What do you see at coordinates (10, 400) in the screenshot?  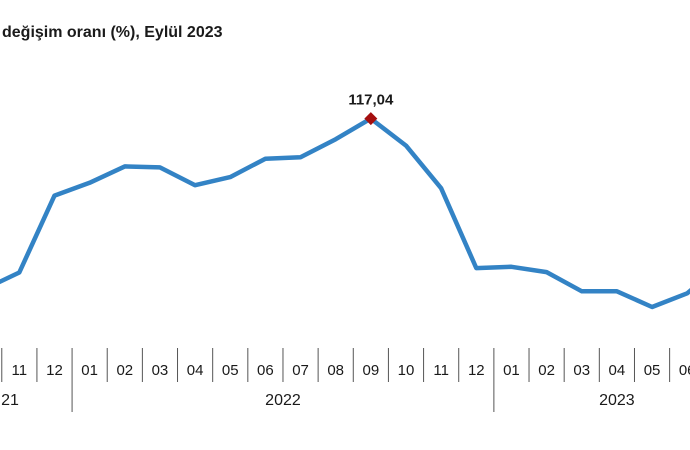 I see `year-label: 21` at bounding box center [10, 400].